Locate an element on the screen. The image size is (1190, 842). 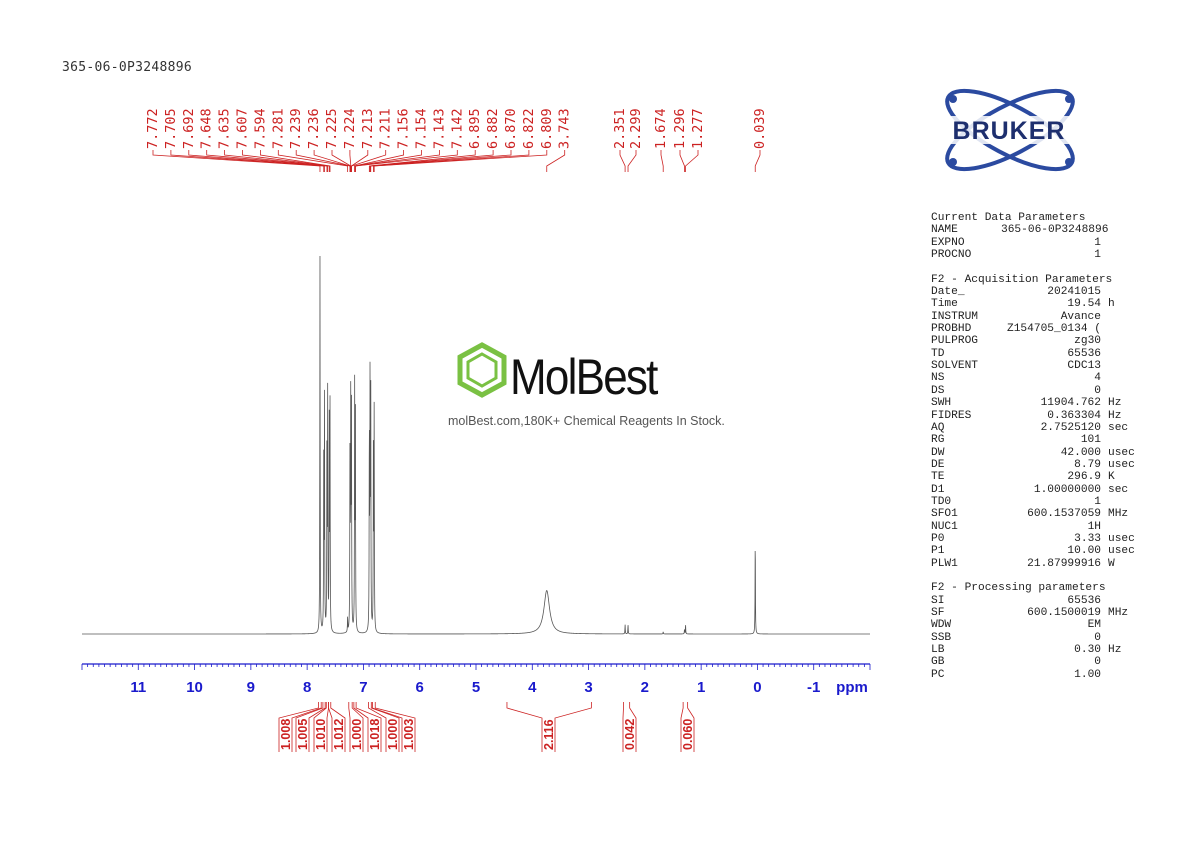
param-name: WDW is located at coordinates (941, 625).